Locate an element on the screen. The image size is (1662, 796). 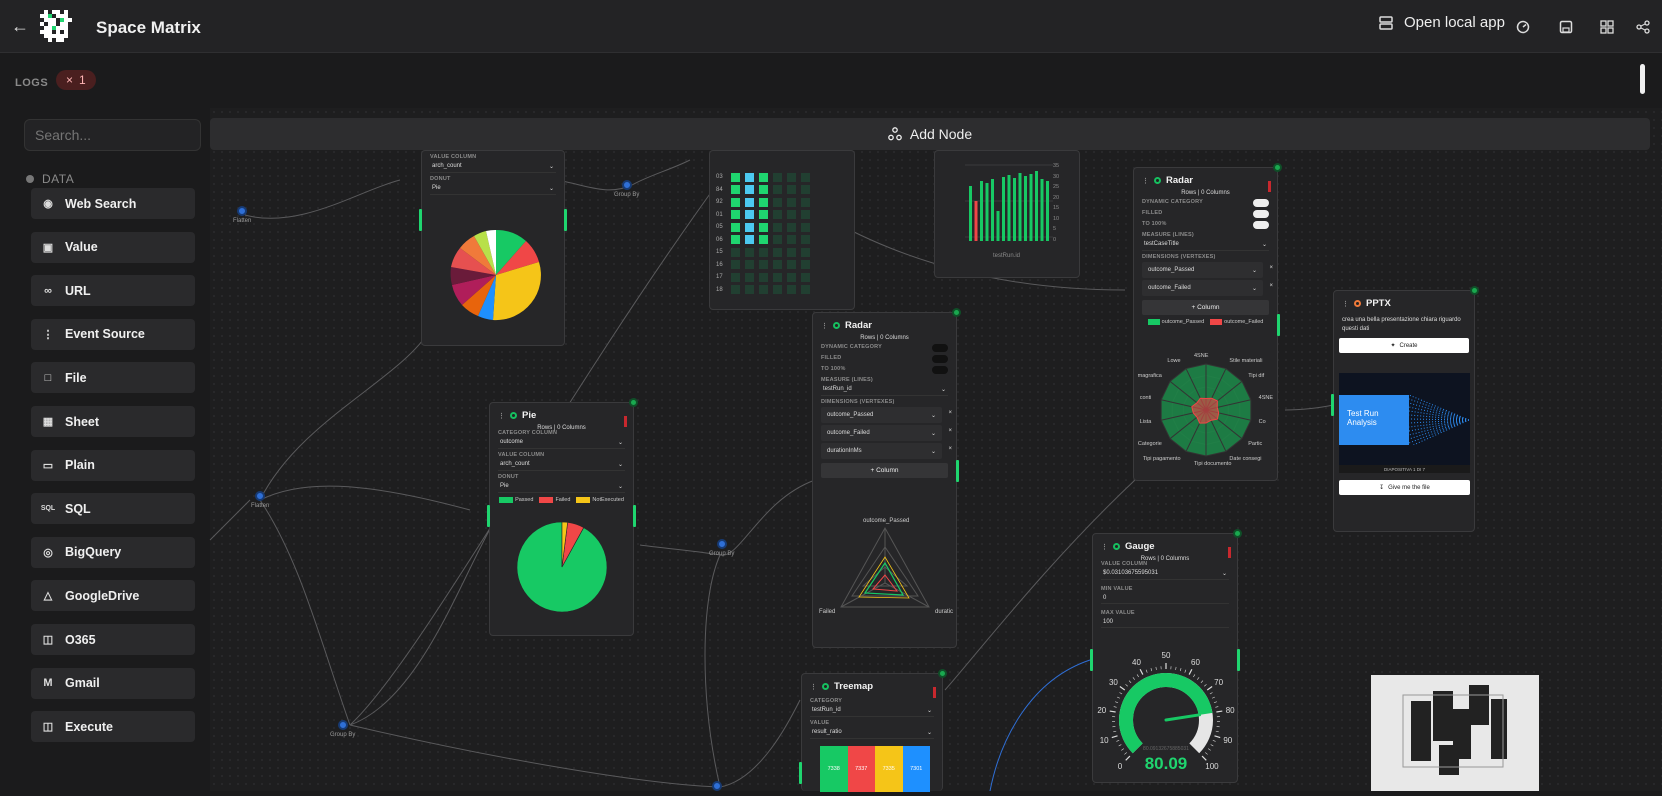
status-ok-icon is located at coordinates (1237, 533).